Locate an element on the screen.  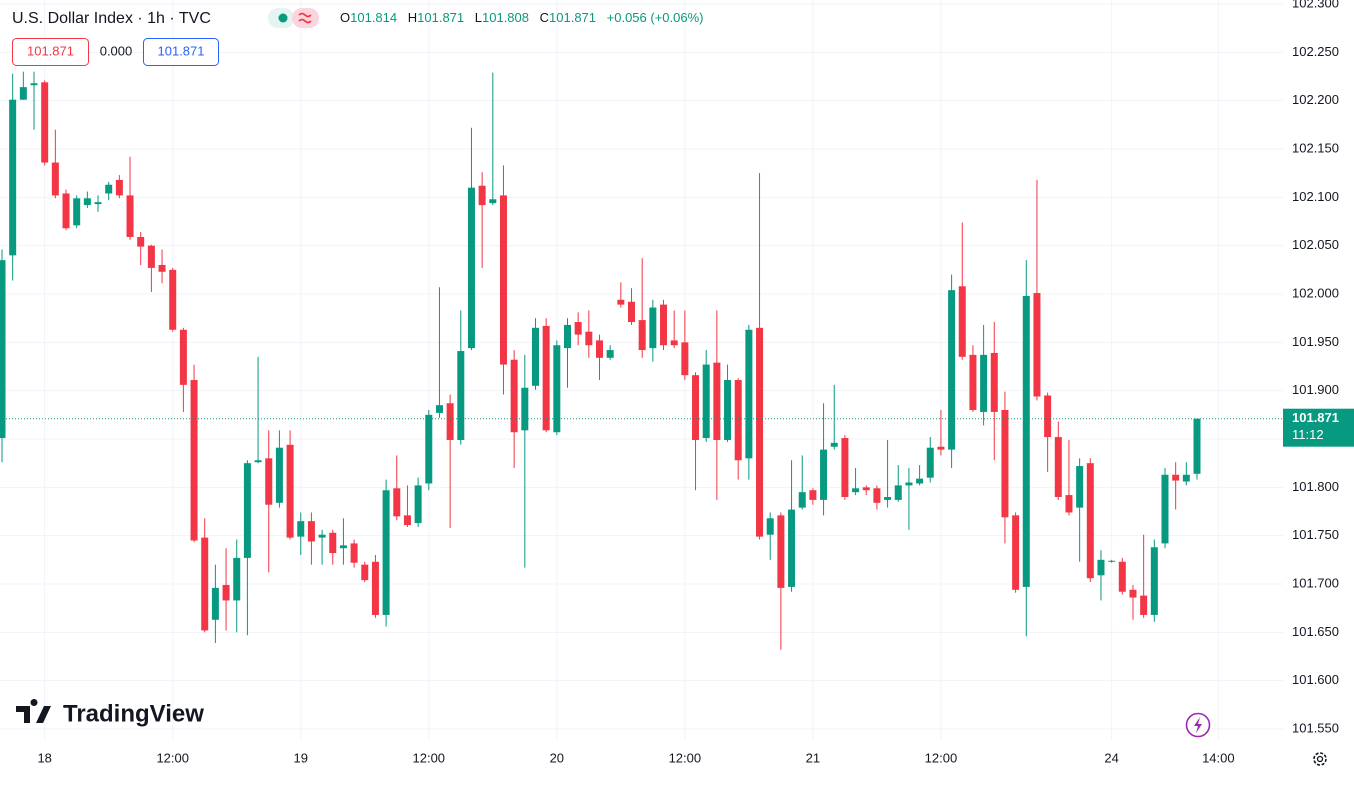
y-tick-label: 102.100 is located at coordinates (1315, 196).